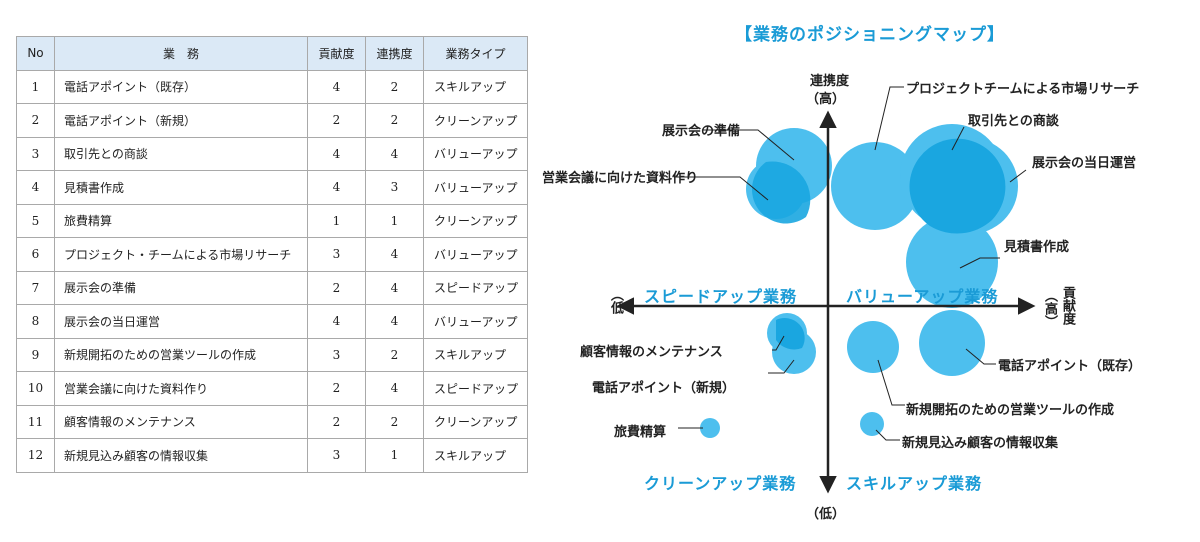 This screenshot has height=542, width=1200. What do you see at coordinates (181, 153) in the screenshot?
I see `cell-task: 取引先との商談` at bounding box center [181, 153].